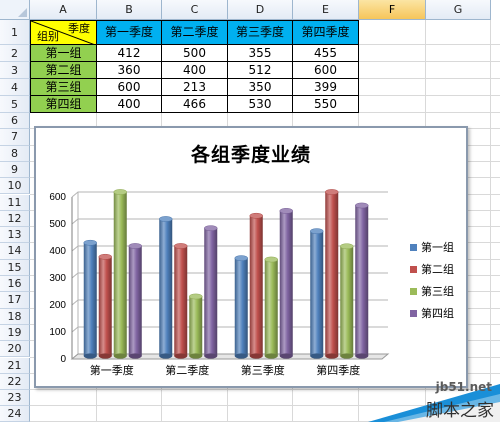 Image resolution: width=500 pixels, height=422 pixels. I want to click on column-header-f: F, so click(392, 10).